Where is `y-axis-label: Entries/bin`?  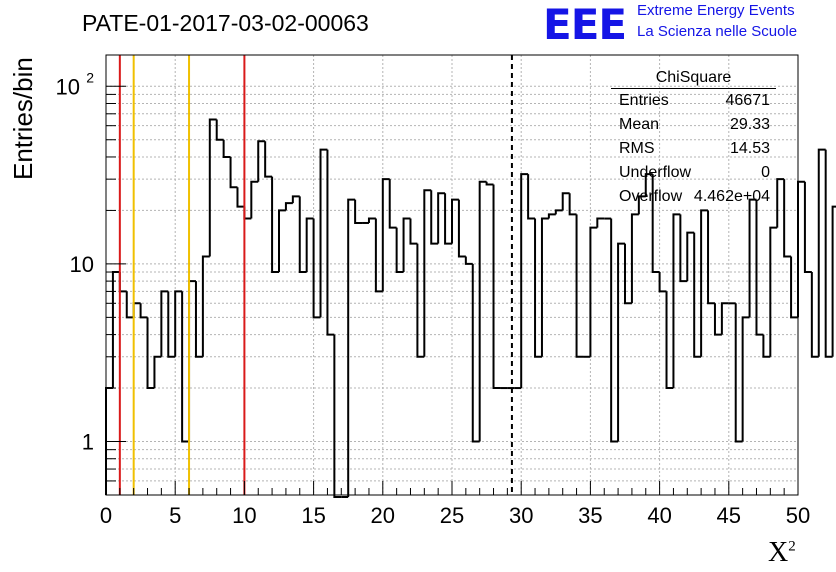 y-axis-label: Entries/bin is located at coordinates (23, 118).